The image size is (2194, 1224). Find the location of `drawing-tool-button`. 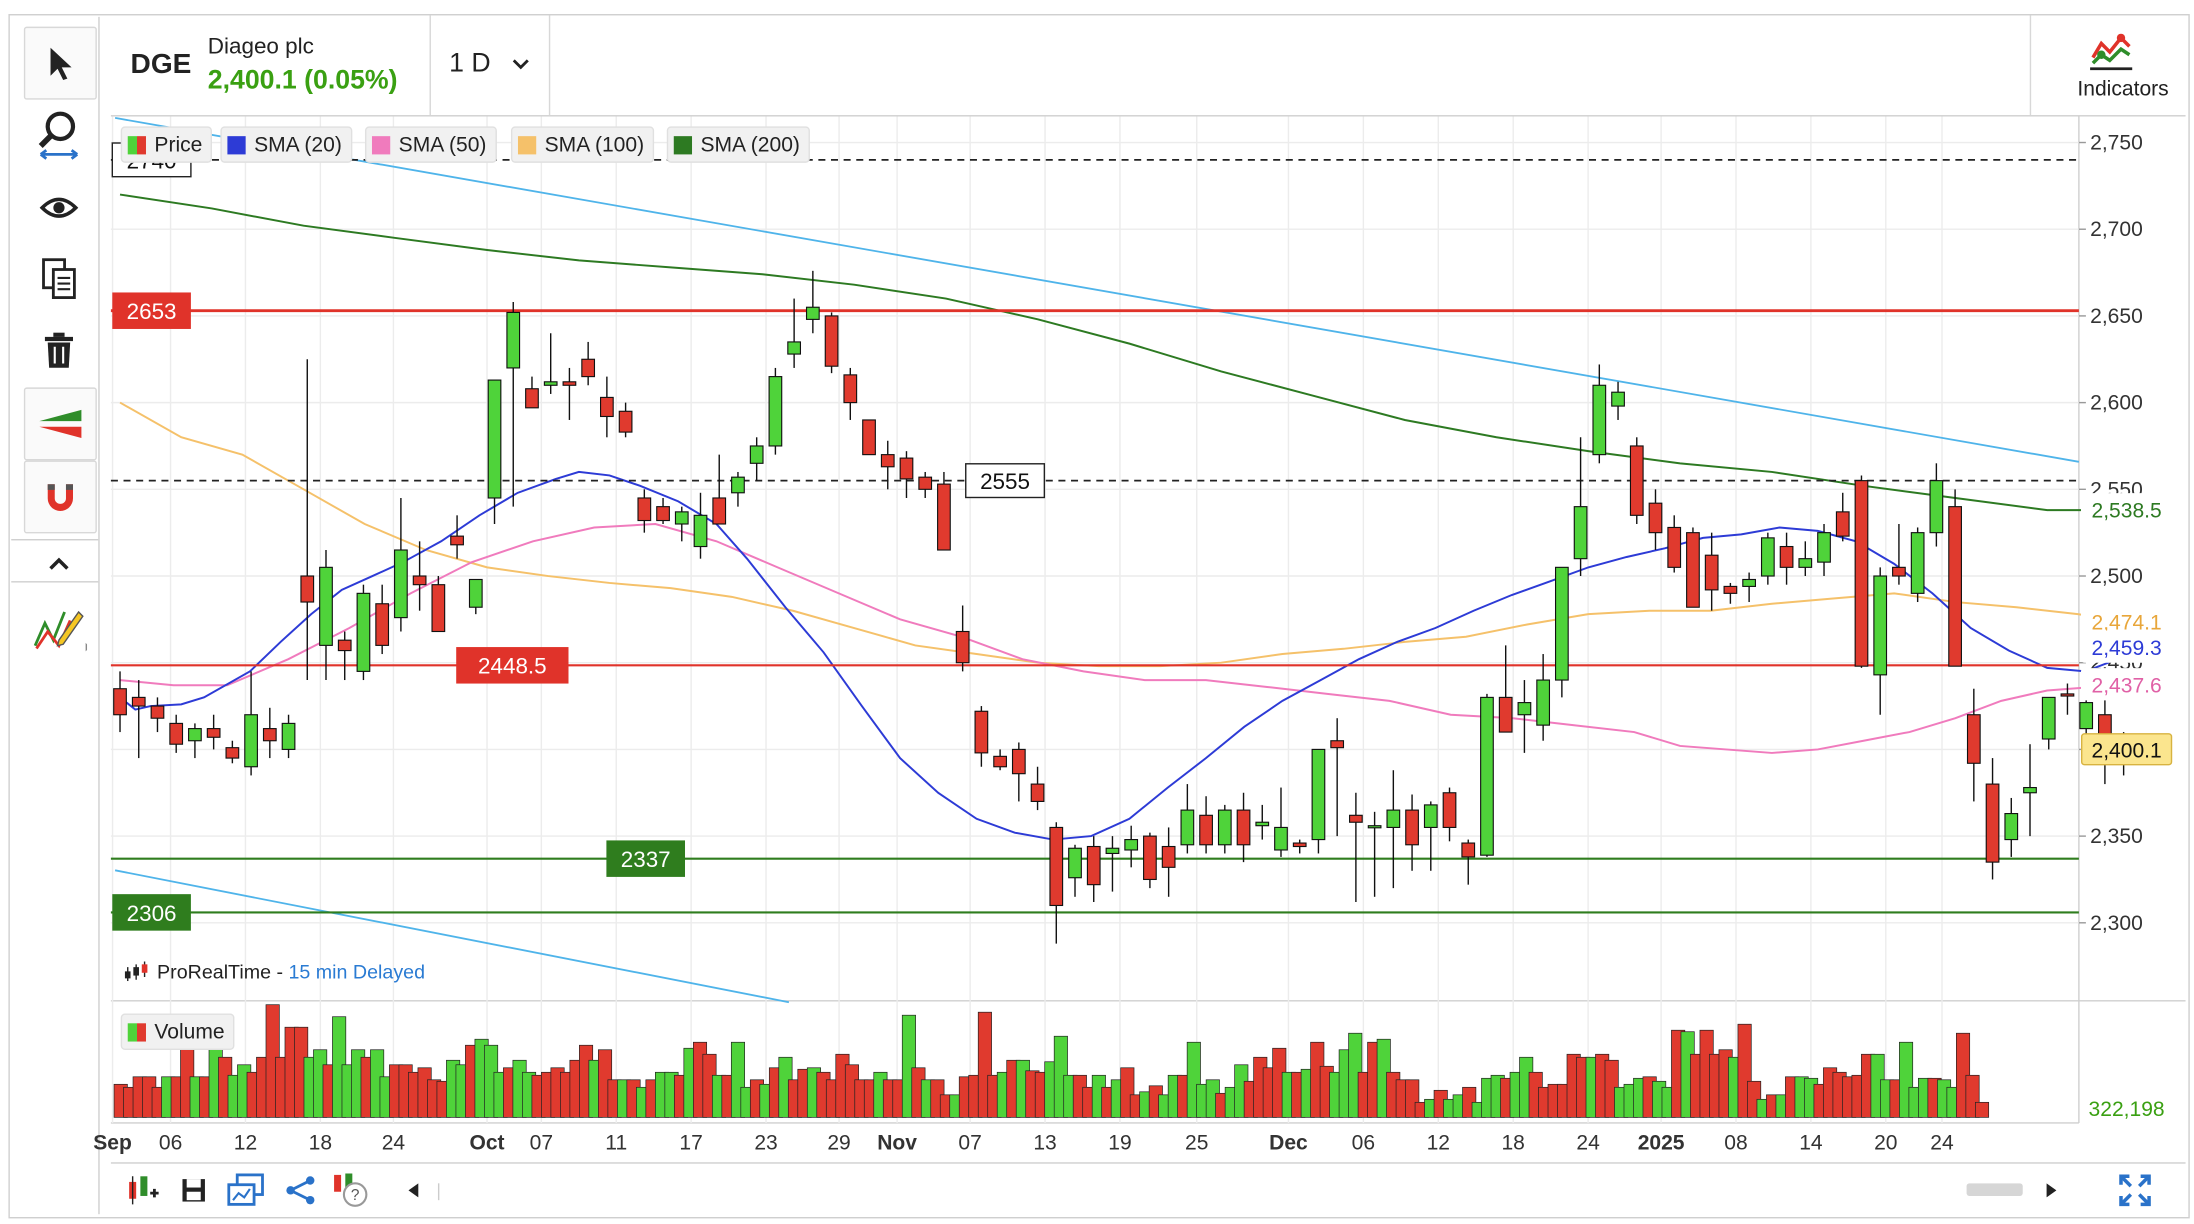

drawing-tool-button is located at coordinates (59, 629).